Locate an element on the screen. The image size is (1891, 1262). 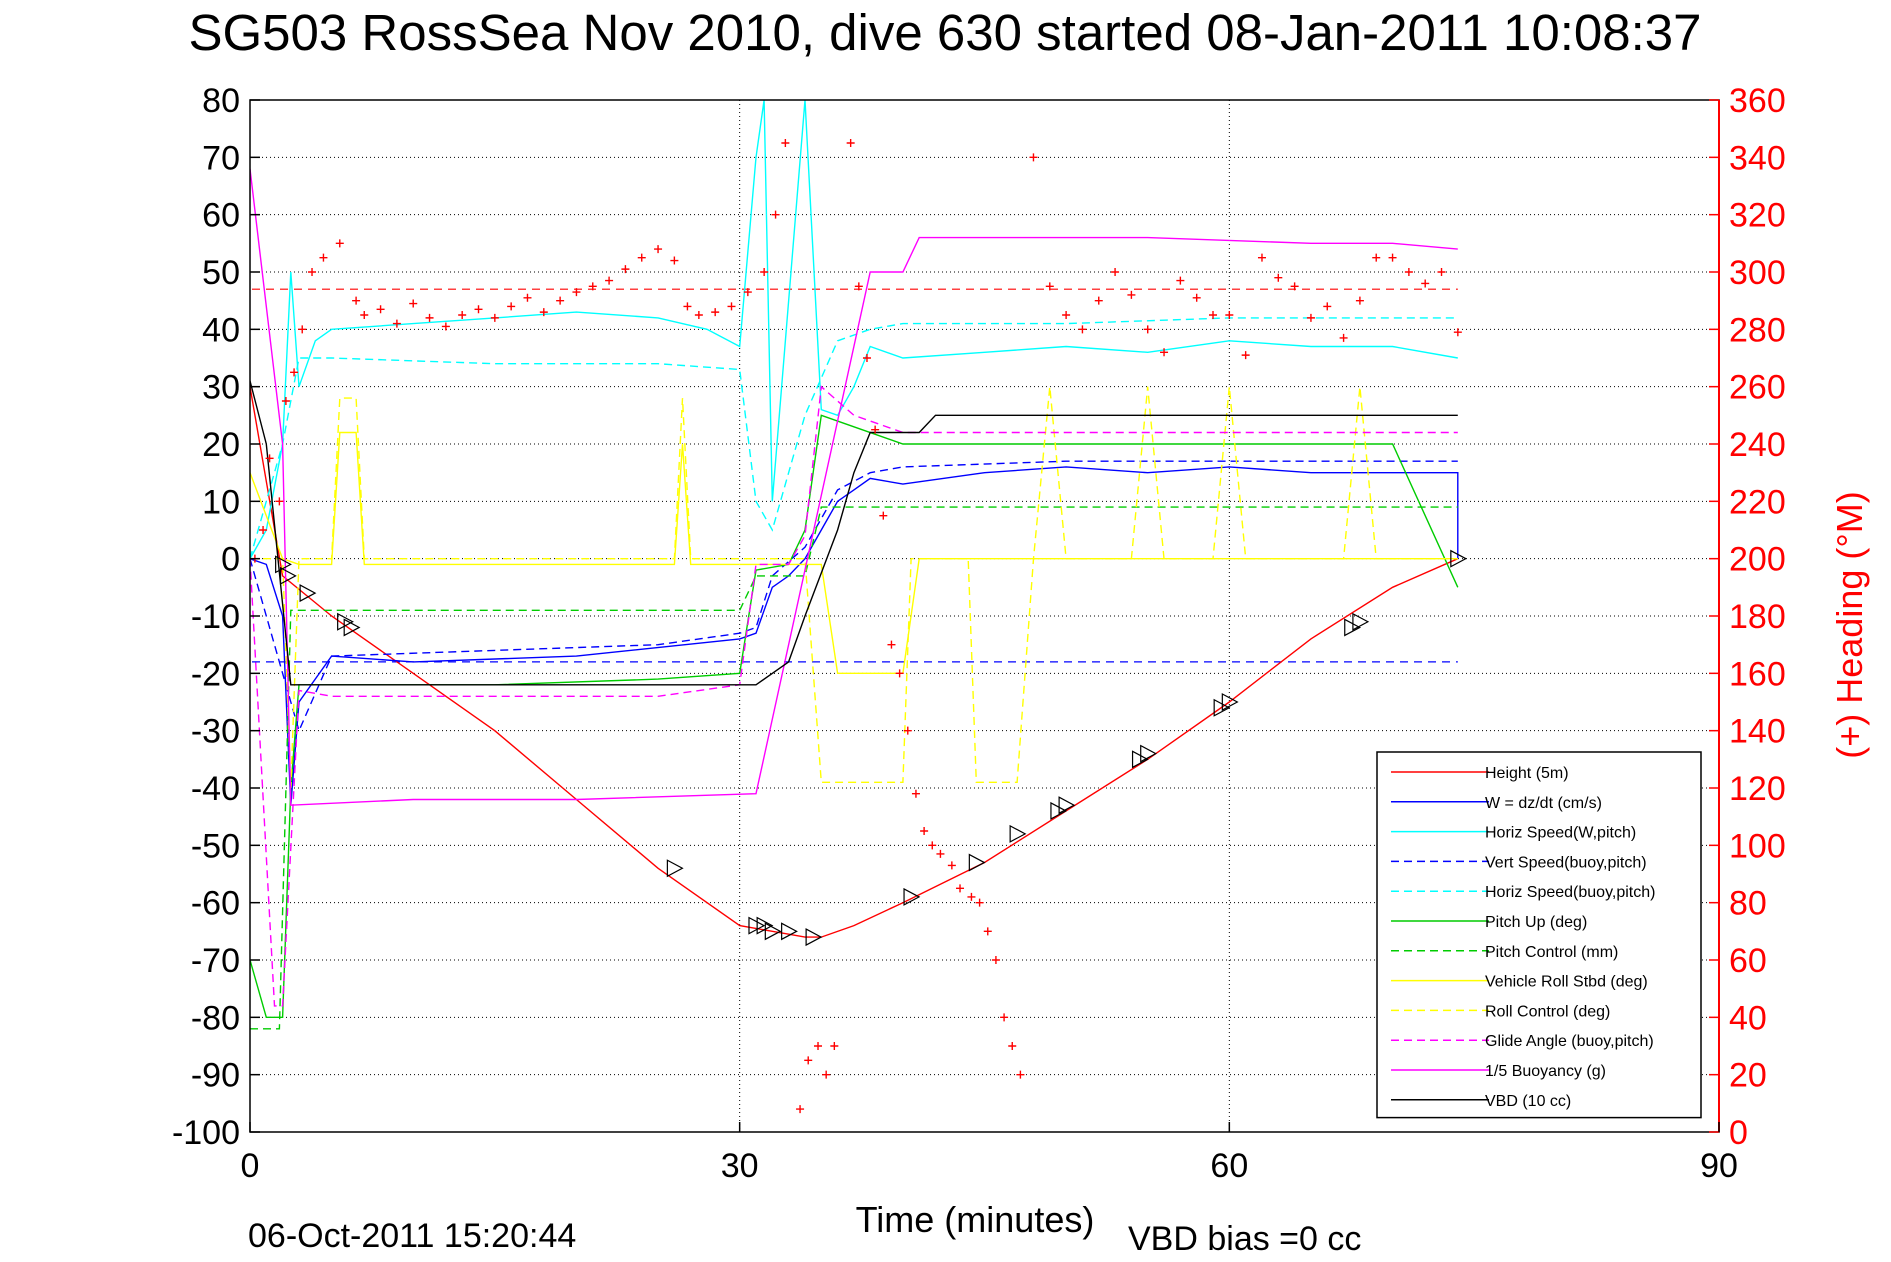
legend-label: Glide Angle (buoy,pitch) is located at coordinates (1569, 1041).